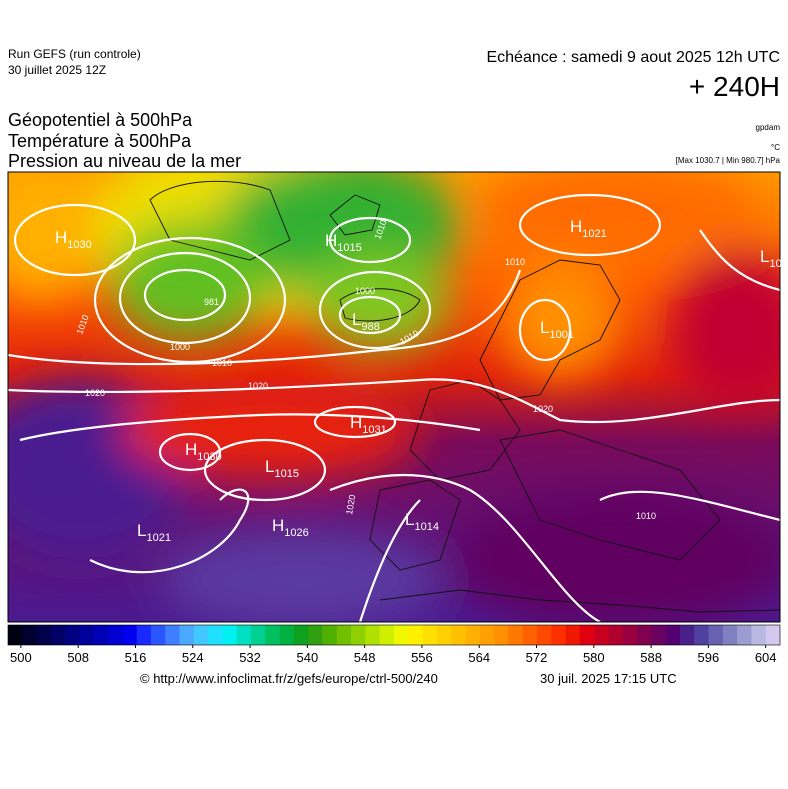 This screenshot has height=789, width=788. What do you see at coordinates (100, 141) in the screenshot?
I see `field: Température à 500hPa` at bounding box center [100, 141].